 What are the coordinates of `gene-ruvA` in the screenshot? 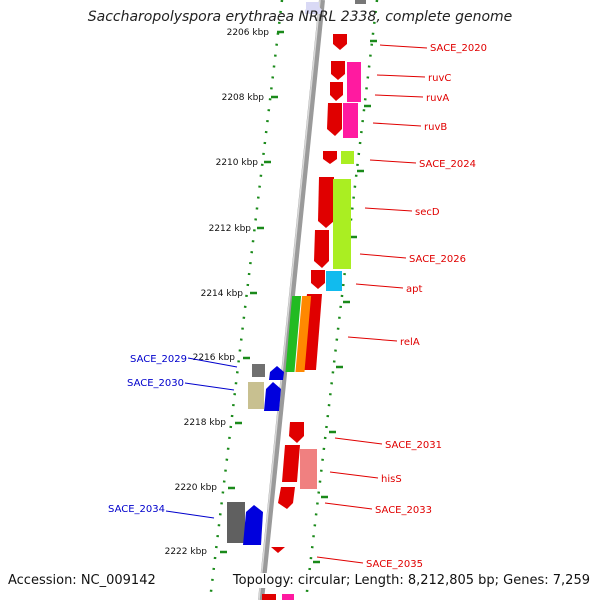 It's located at (336, 91).